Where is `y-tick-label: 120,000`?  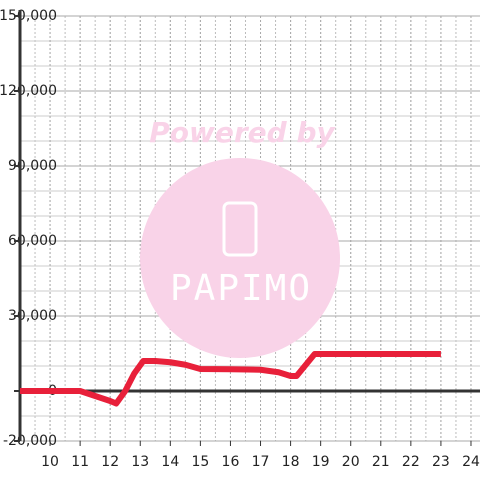 y-tick-label: 120,000 is located at coordinates (28, 91).